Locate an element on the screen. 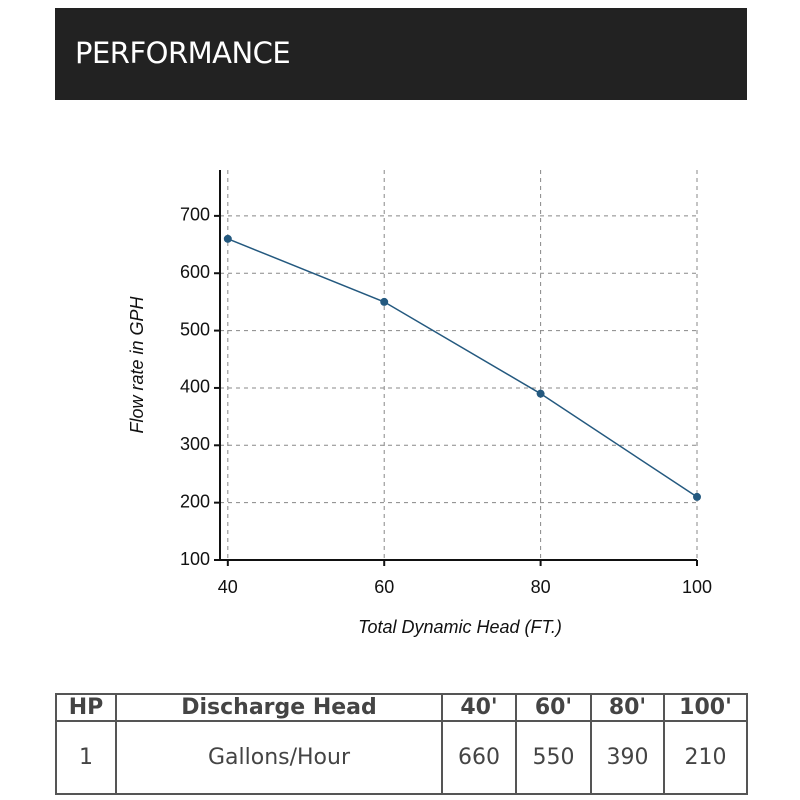  header-cell: 80' is located at coordinates (627, 707).